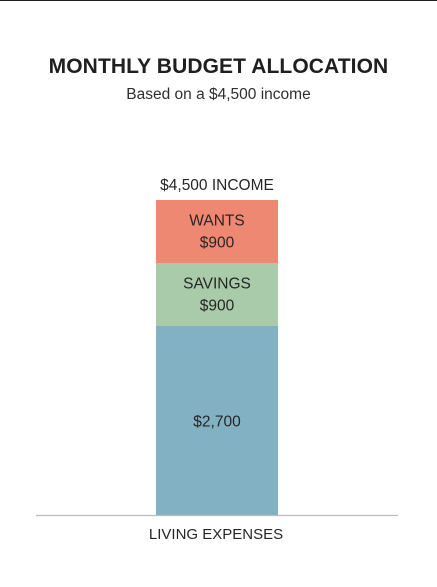  I want to click on segment-value-living-expenses: $2,700, so click(217, 422).